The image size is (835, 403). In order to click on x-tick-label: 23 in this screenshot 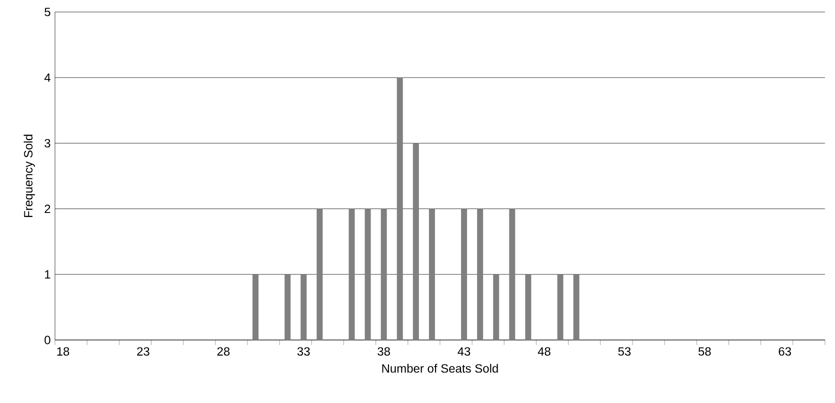, I will do `click(143, 351)`.